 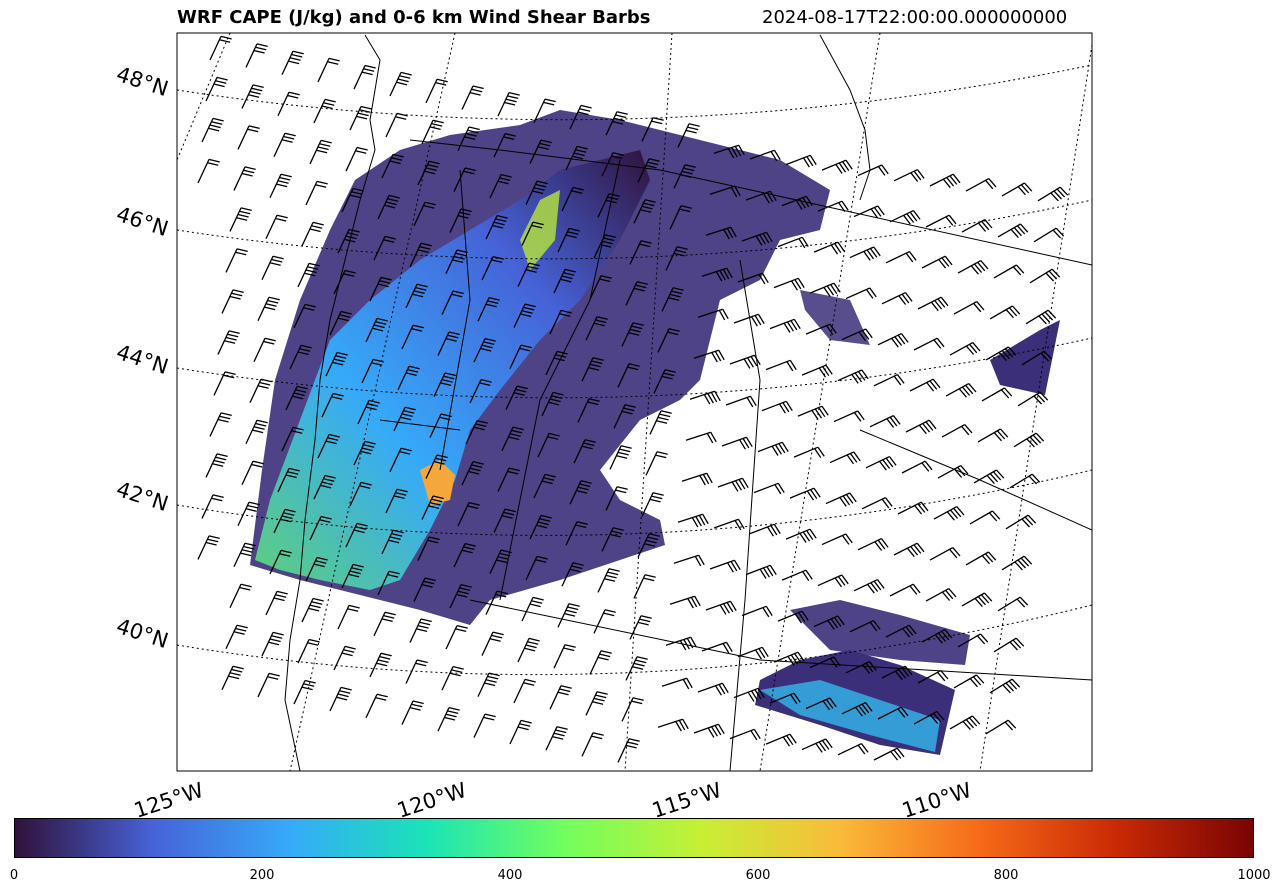 What do you see at coordinates (142, 81) in the screenshot?
I see `lat-label-48: 48°N` at bounding box center [142, 81].